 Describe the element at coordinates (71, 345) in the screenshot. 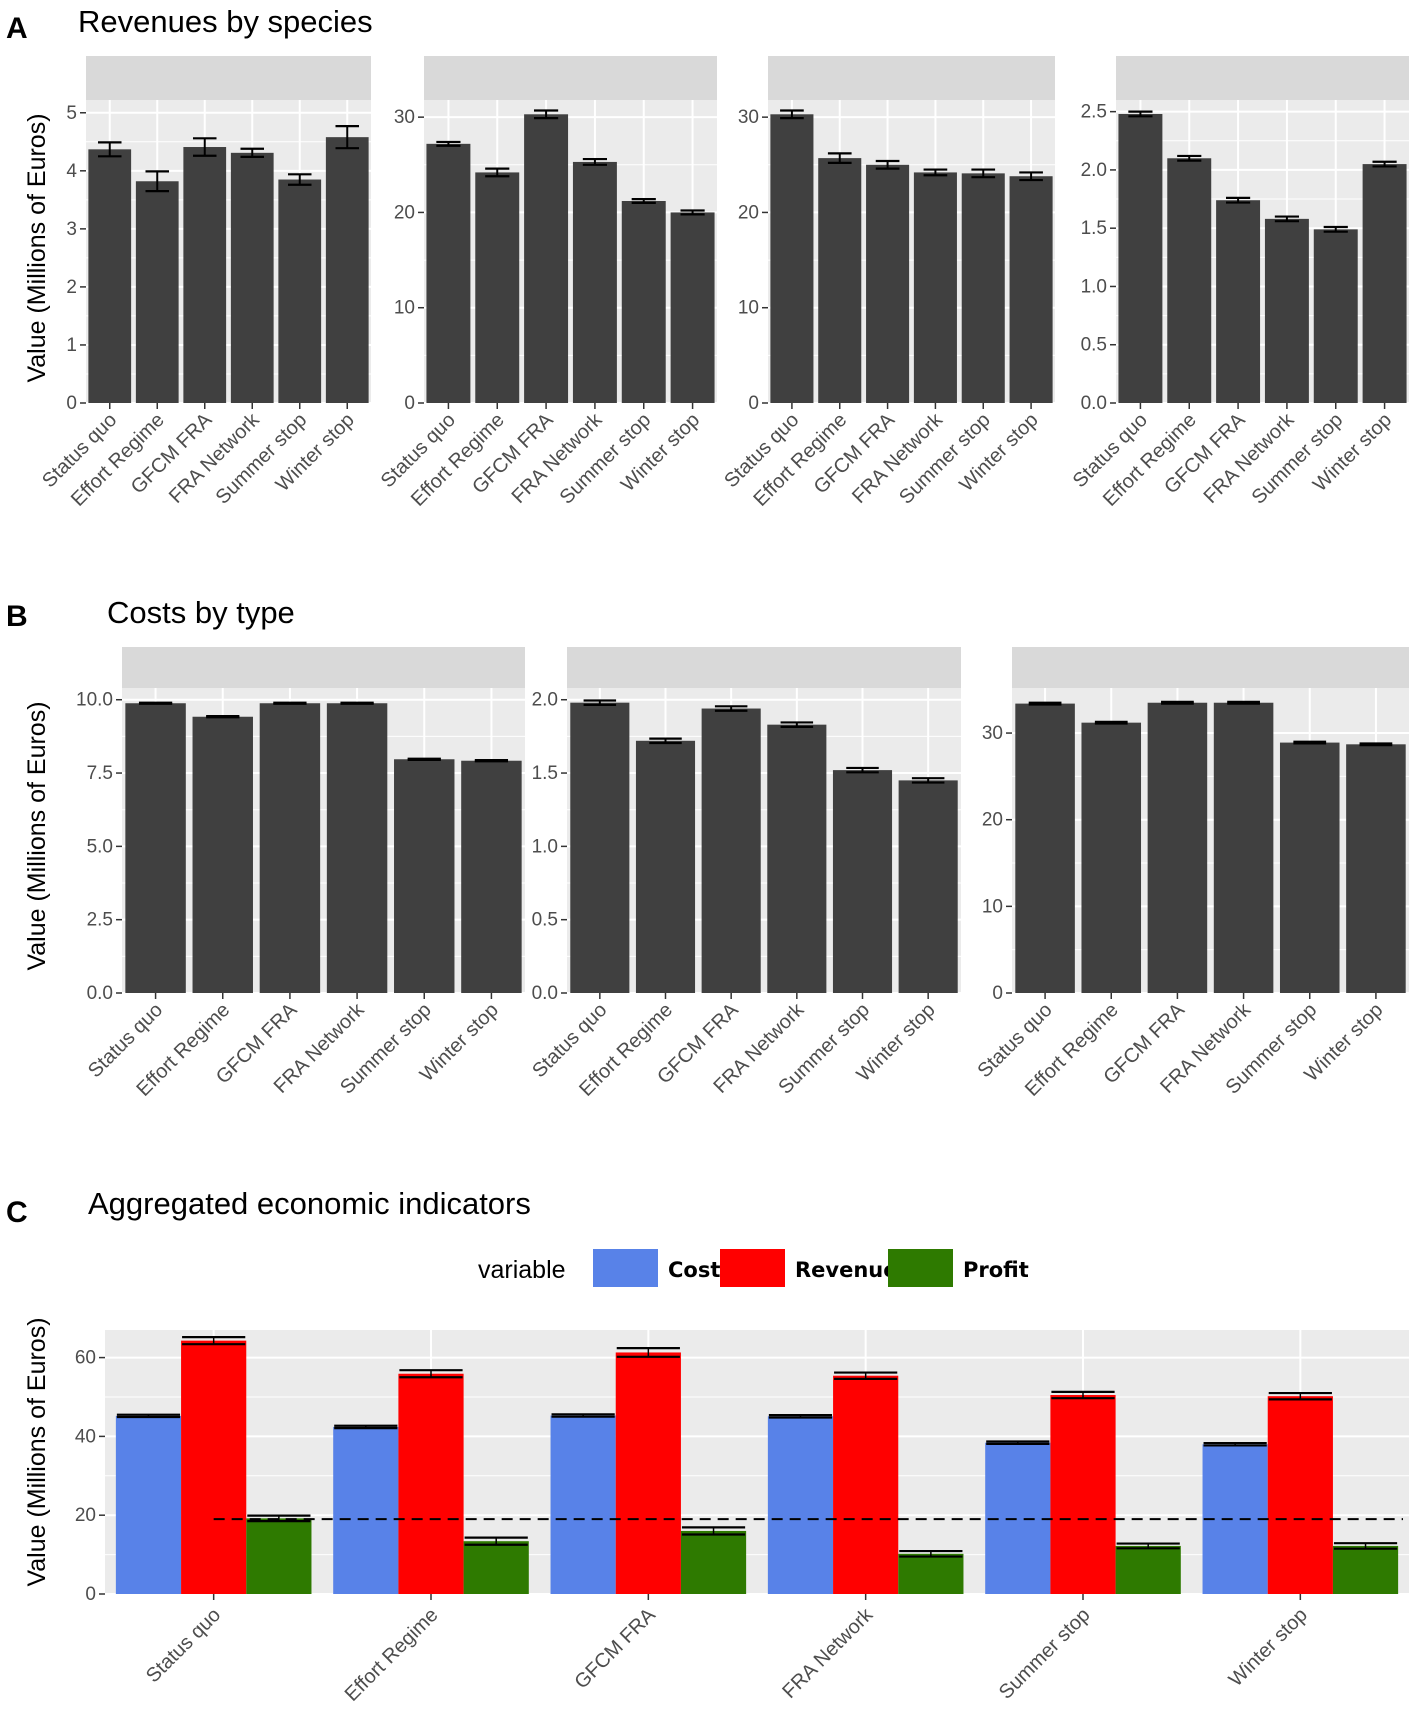

I see `y-tick-label: 1` at that location.